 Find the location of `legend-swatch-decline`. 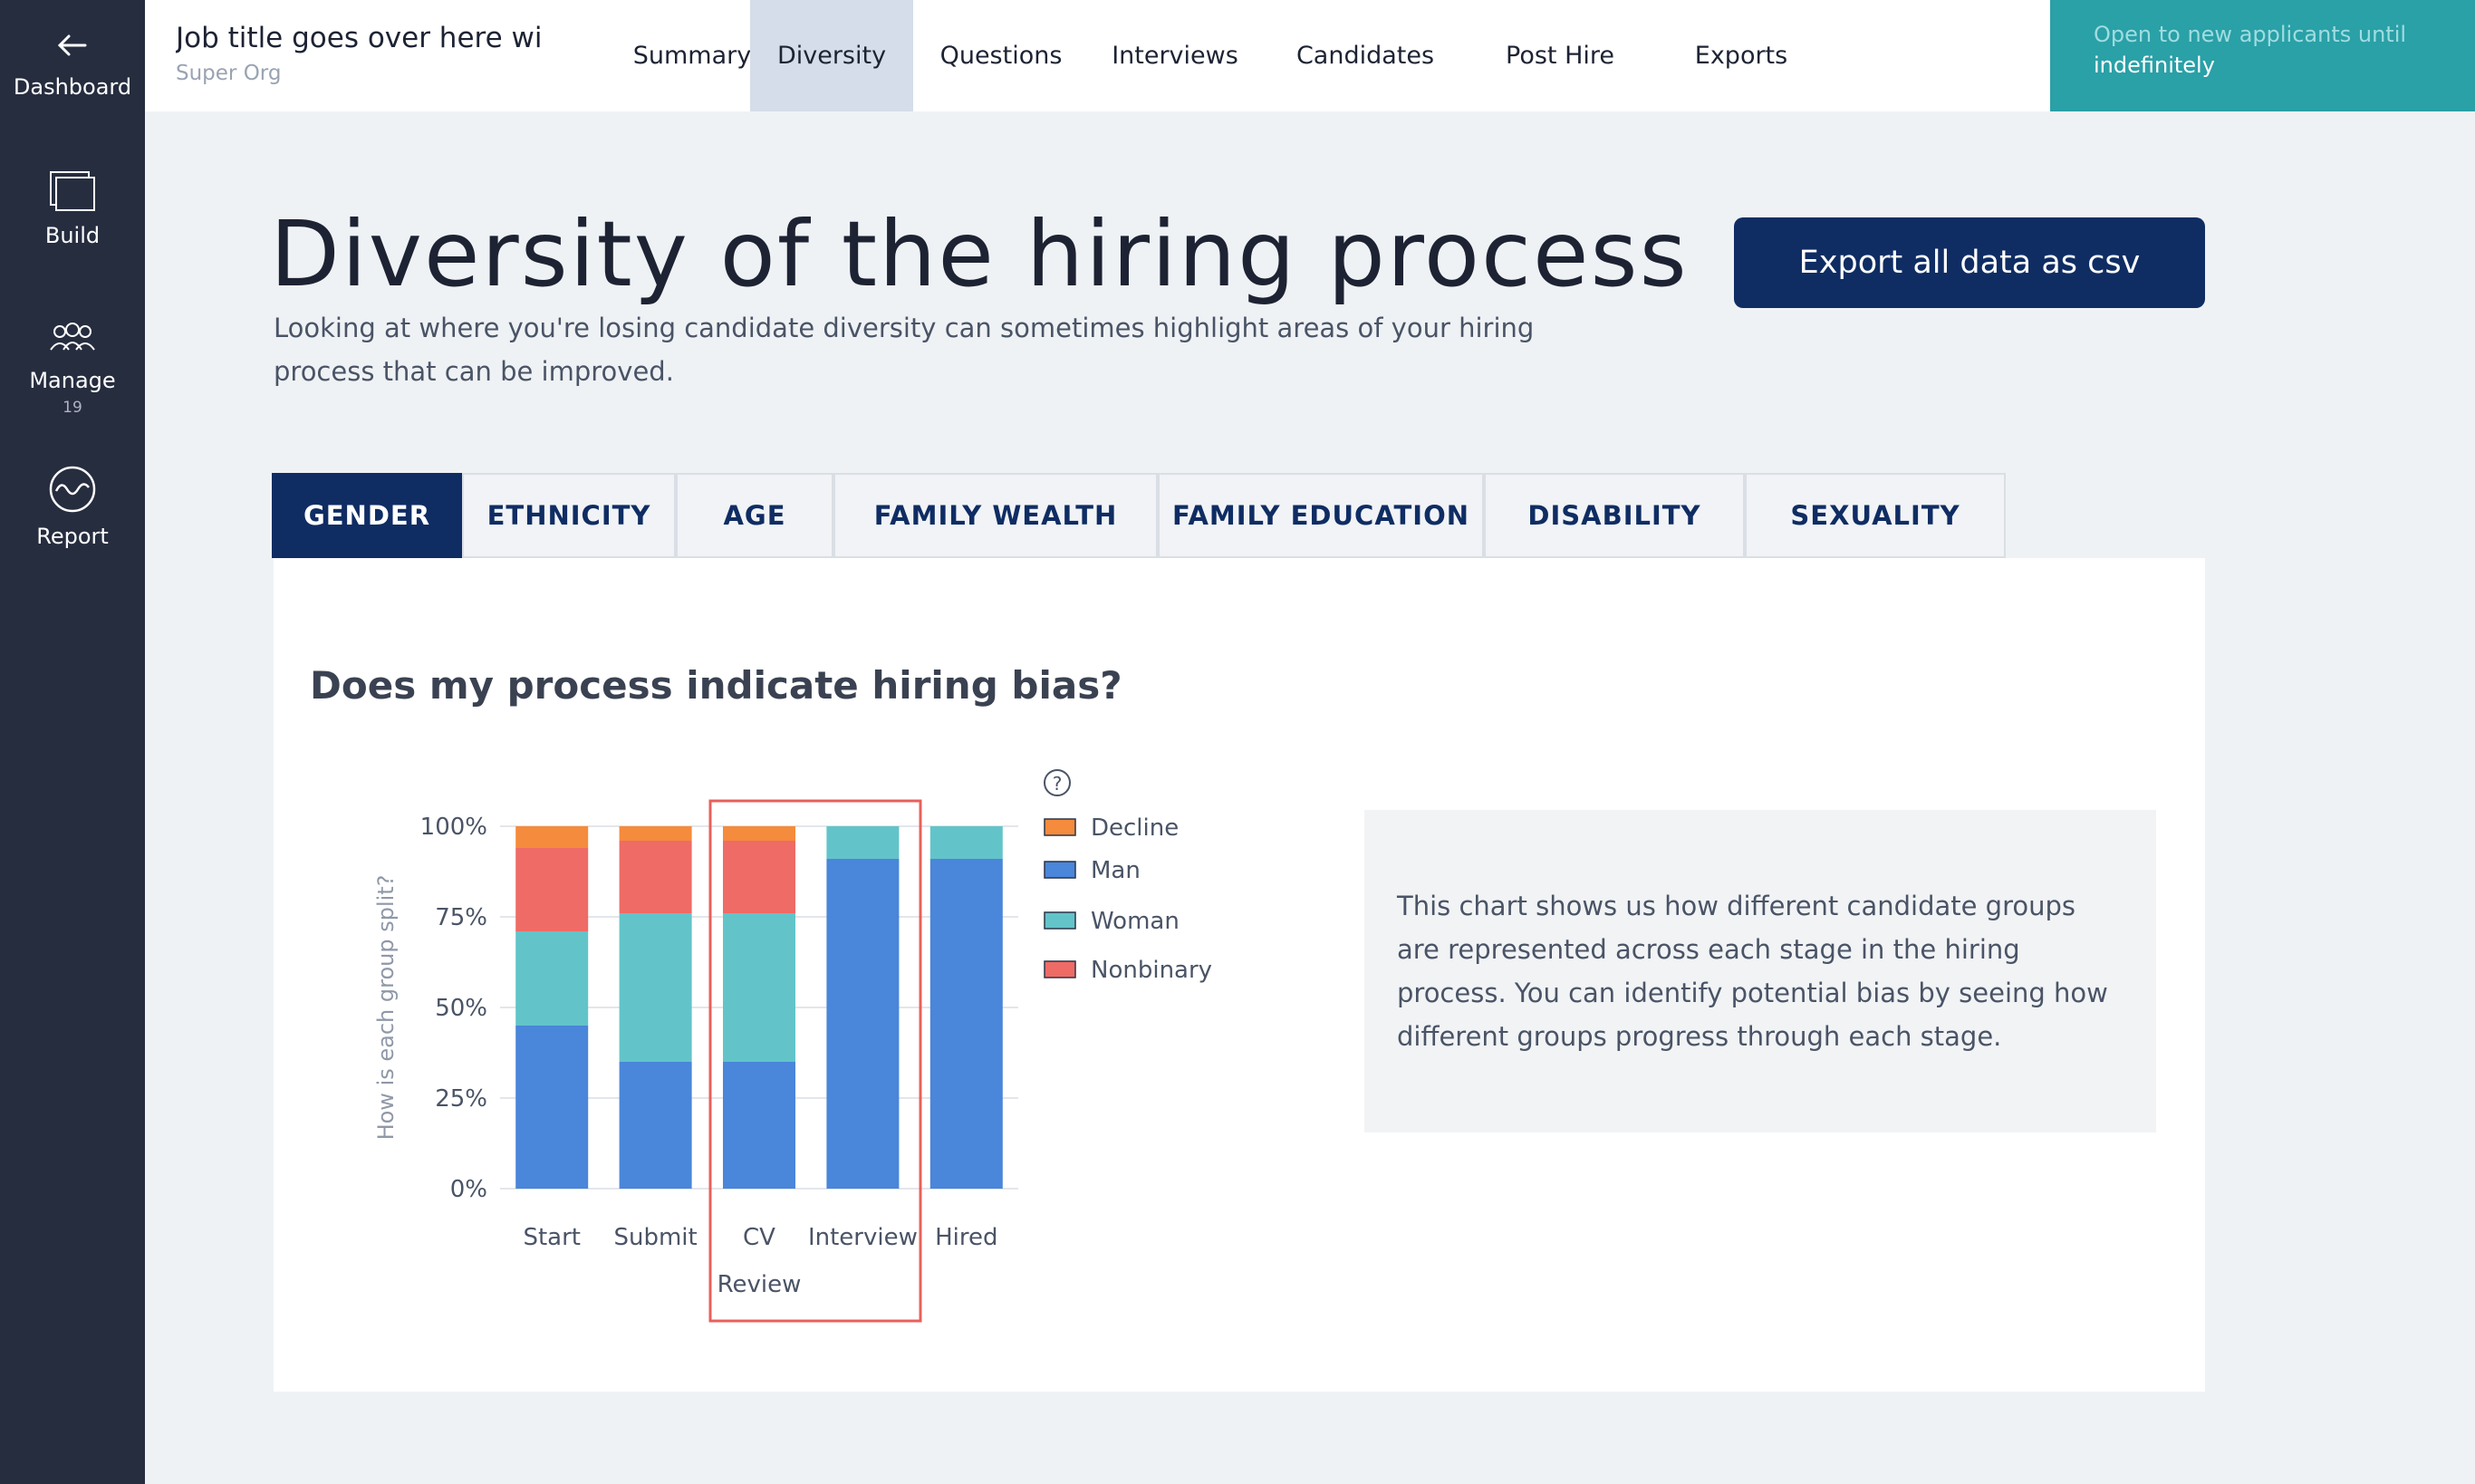

legend-swatch-decline is located at coordinates (1060, 827).